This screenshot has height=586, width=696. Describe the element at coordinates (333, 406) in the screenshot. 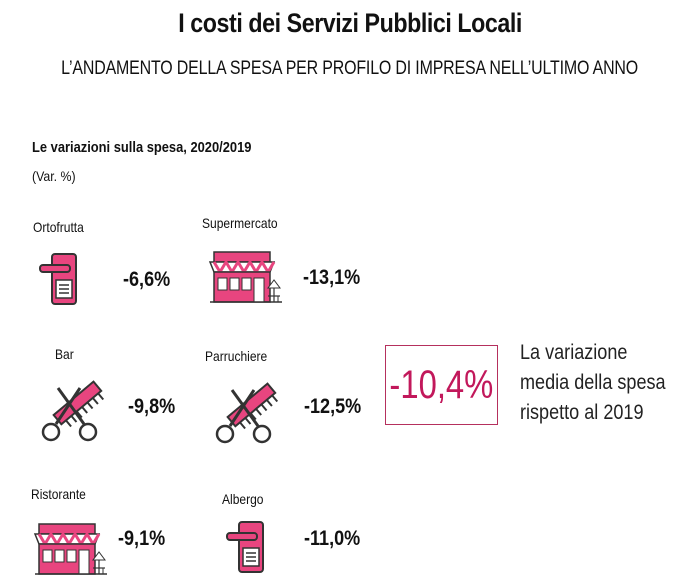

I see `category-value-parruchiere: -12,5%` at that location.